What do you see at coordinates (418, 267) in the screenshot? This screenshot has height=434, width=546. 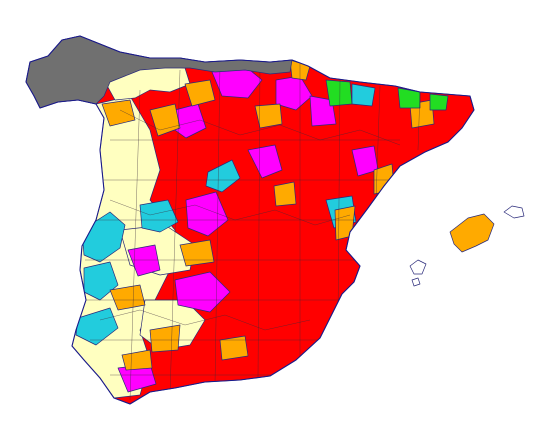 I see `ibiza-island` at bounding box center [418, 267].